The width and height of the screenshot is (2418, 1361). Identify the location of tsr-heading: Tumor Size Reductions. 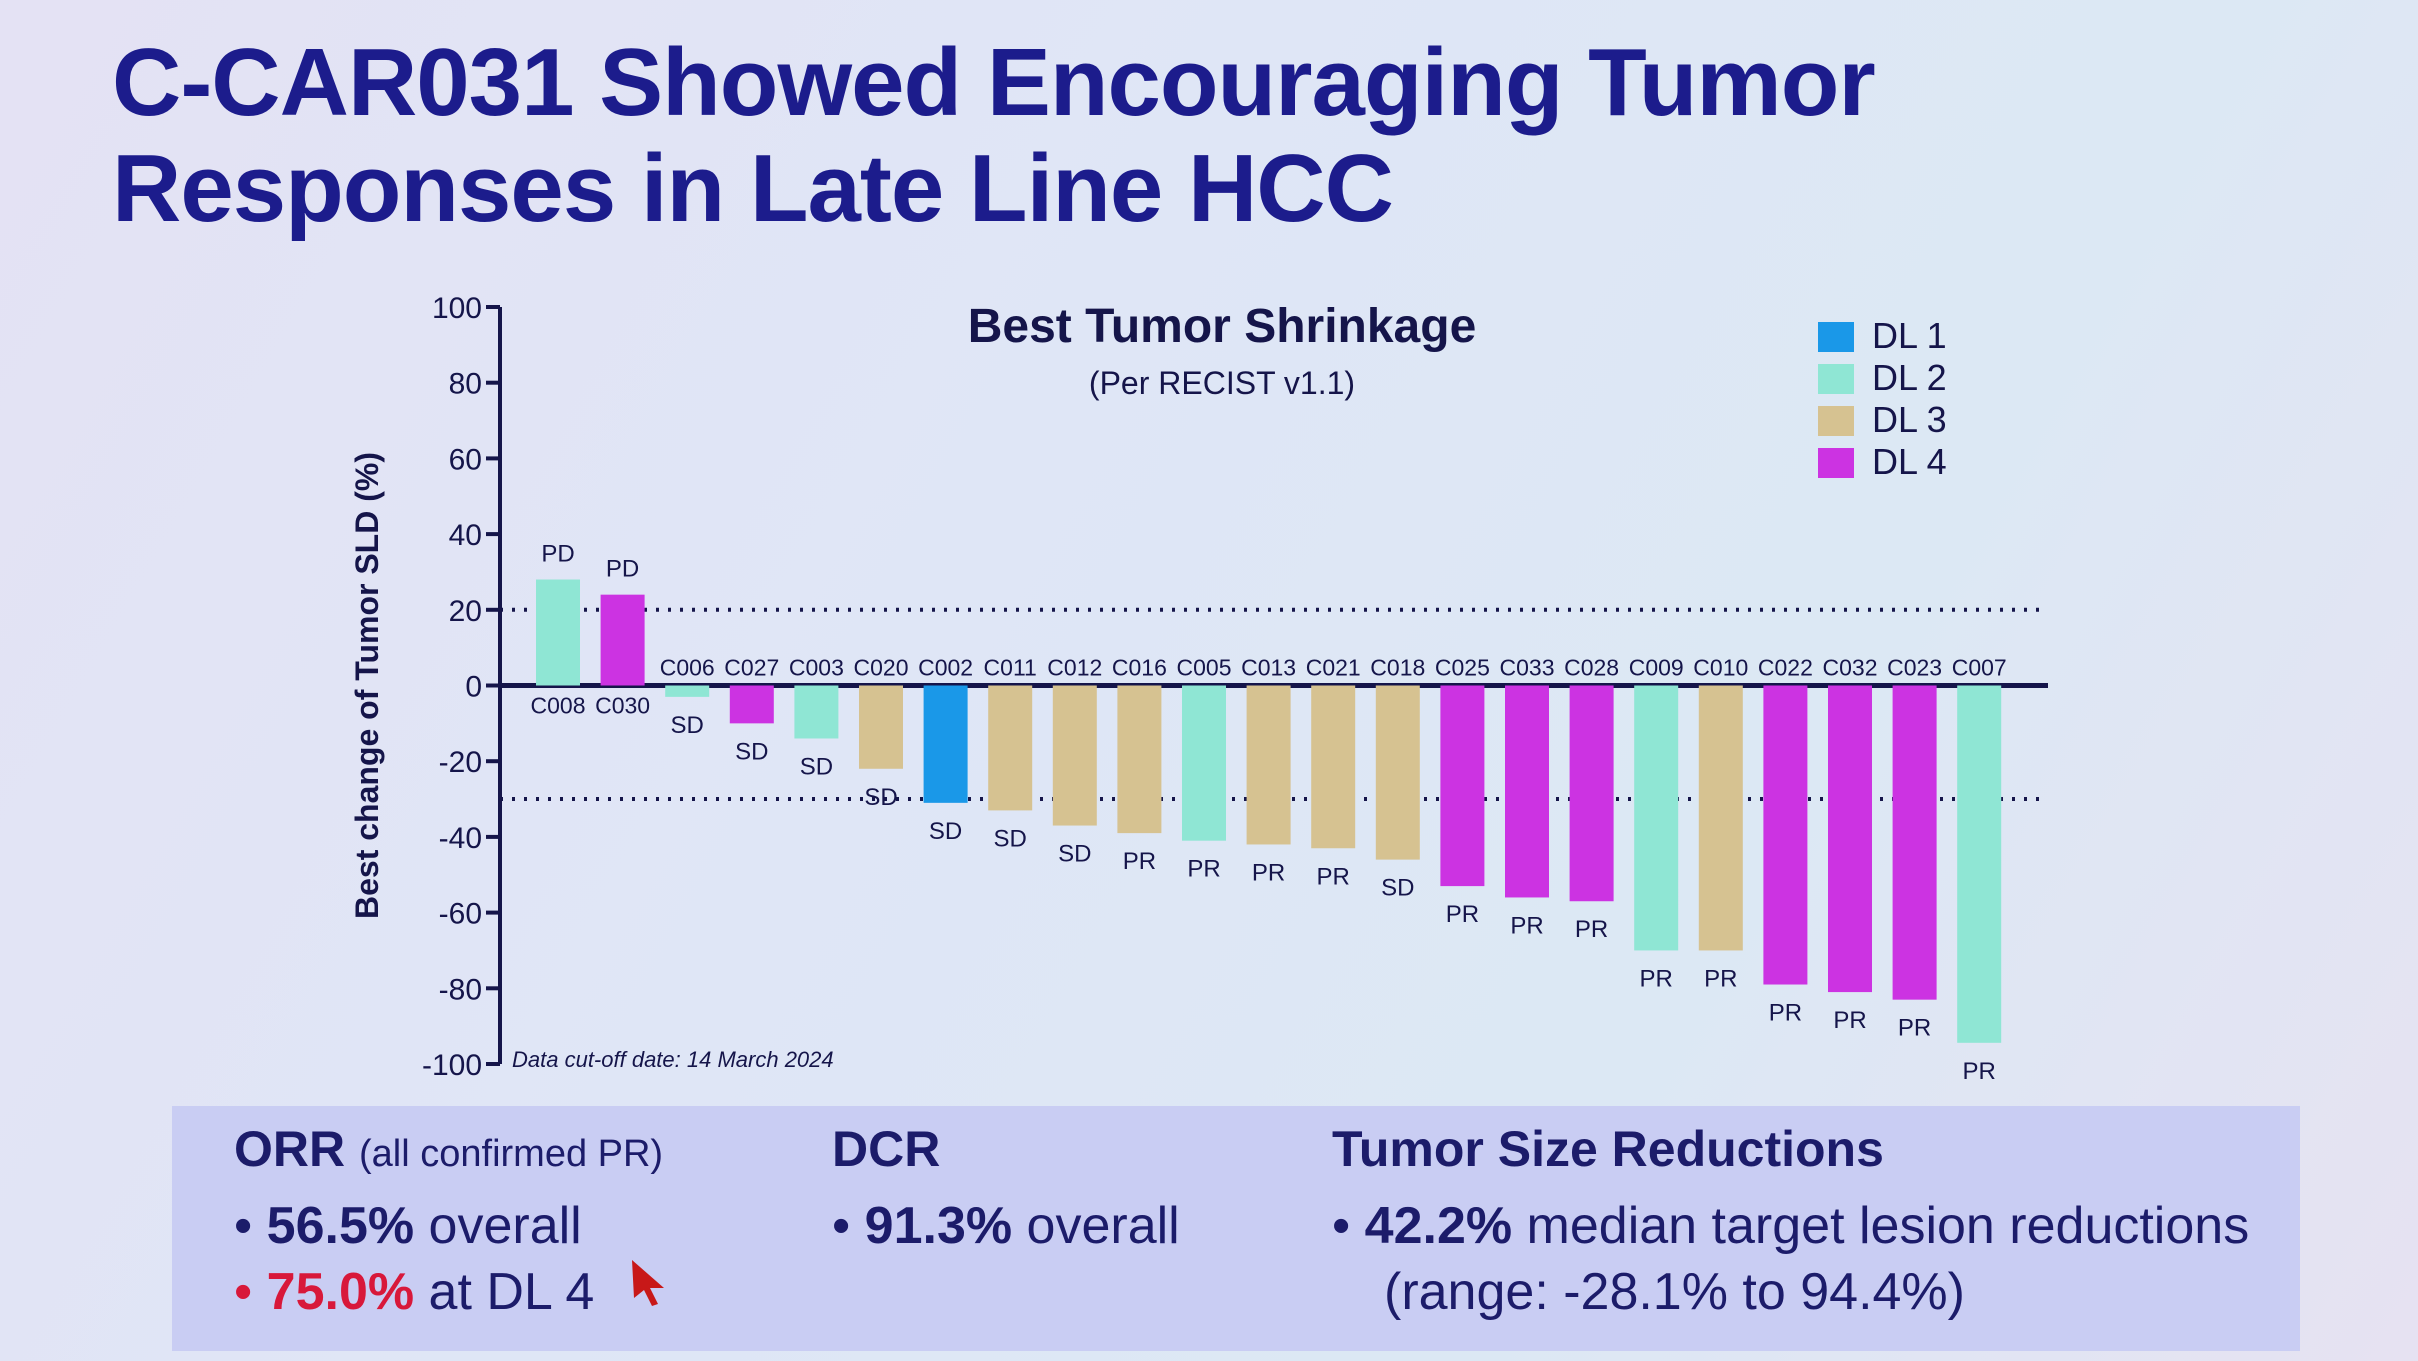
(1608, 1149).